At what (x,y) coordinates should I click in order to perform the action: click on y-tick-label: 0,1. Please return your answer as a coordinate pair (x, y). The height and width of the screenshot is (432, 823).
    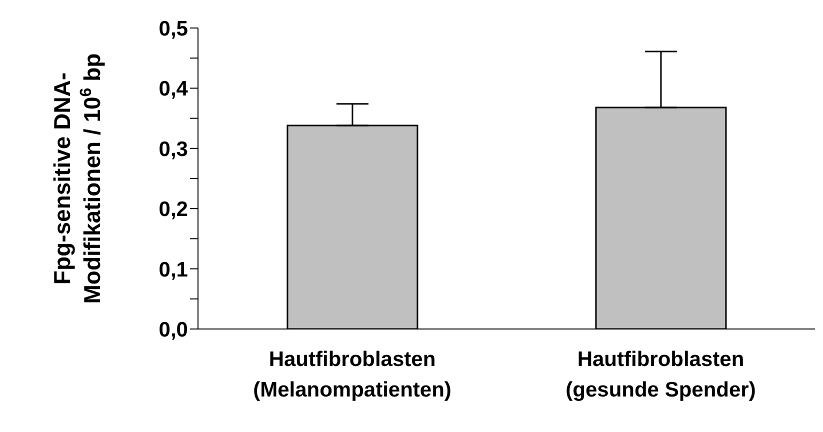
    Looking at the image, I should click on (173, 270).